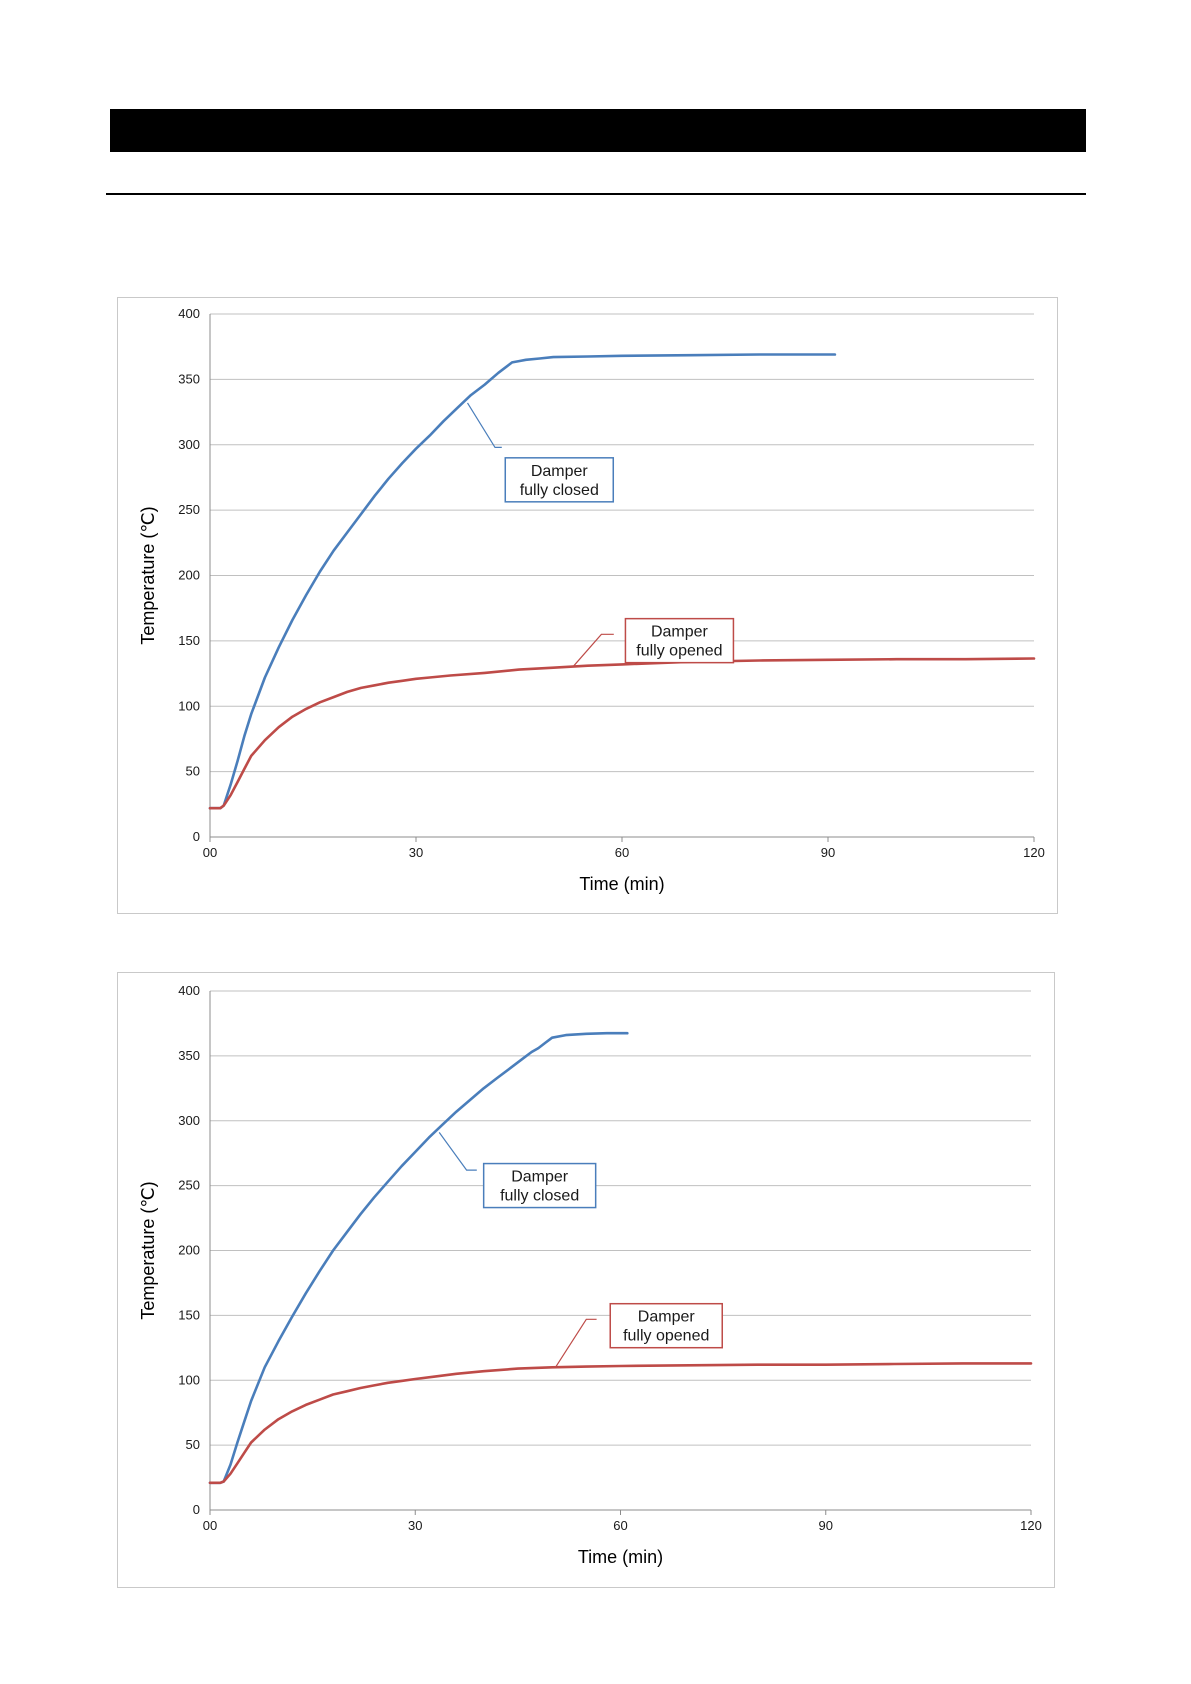 The height and width of the screenshot is (1684, 1191). Describe the element at coordinates (596, 194) in the screenshot. I see `header-divider` at that location.